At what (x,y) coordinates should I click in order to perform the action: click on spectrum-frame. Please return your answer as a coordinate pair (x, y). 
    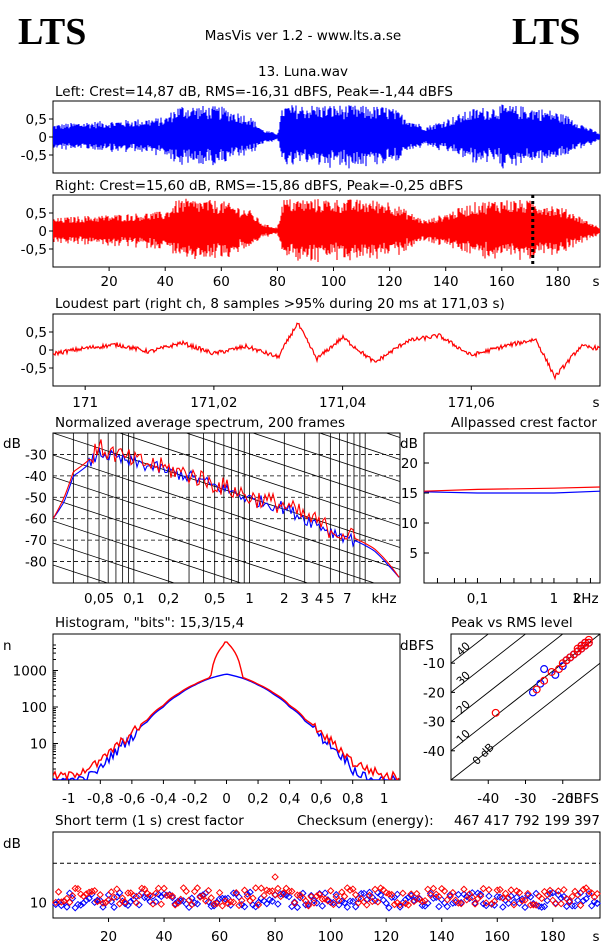
    Looking at the image, I should click on (226, 508).